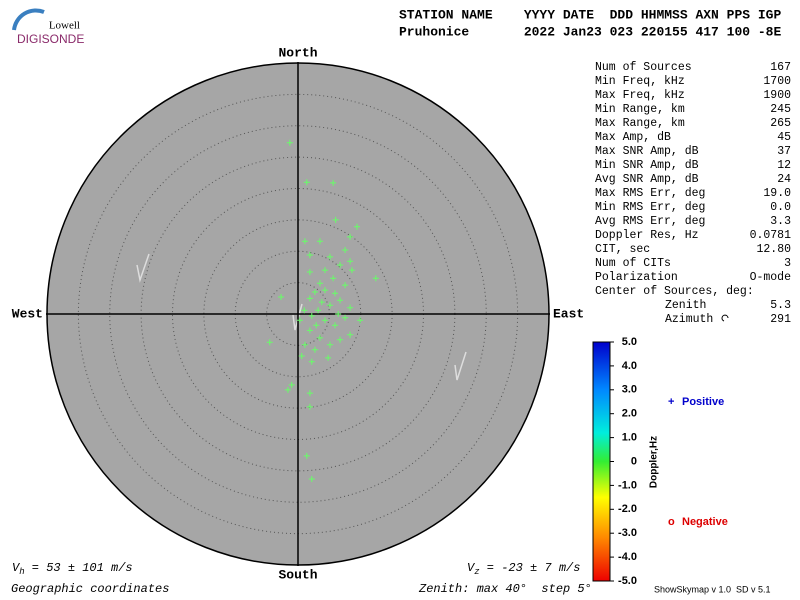 The height and width of the screenshot is (600, 800). Describe the element at coordinates (689, 319) in the screenshot. I see `azimuth-label: Azimuth` at that location.